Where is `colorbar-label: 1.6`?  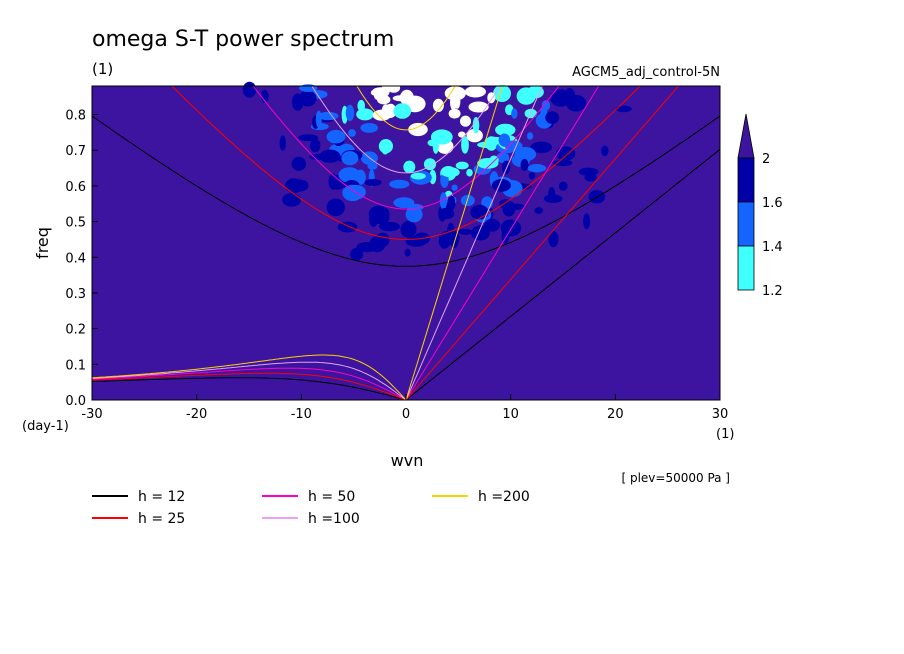
colorbar-label: 1.6 is located at coordinates (772, 203).